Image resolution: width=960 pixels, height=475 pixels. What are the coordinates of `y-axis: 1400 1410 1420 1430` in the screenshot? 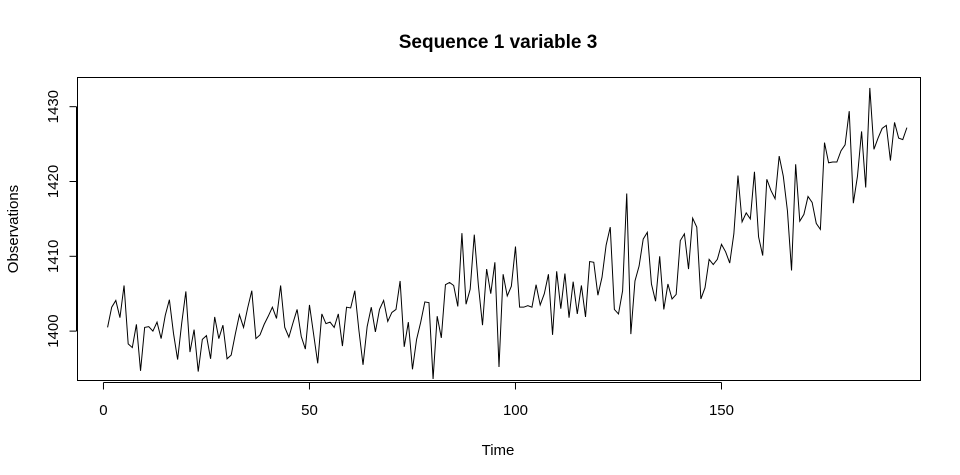 It's located at (61, 219).